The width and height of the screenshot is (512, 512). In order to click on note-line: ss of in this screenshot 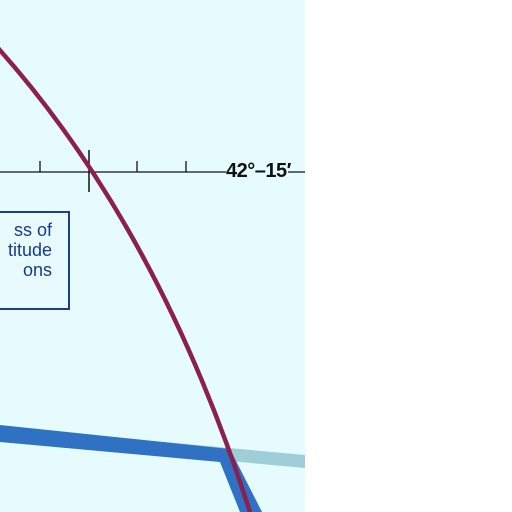, I will do `click(32, 230)`.